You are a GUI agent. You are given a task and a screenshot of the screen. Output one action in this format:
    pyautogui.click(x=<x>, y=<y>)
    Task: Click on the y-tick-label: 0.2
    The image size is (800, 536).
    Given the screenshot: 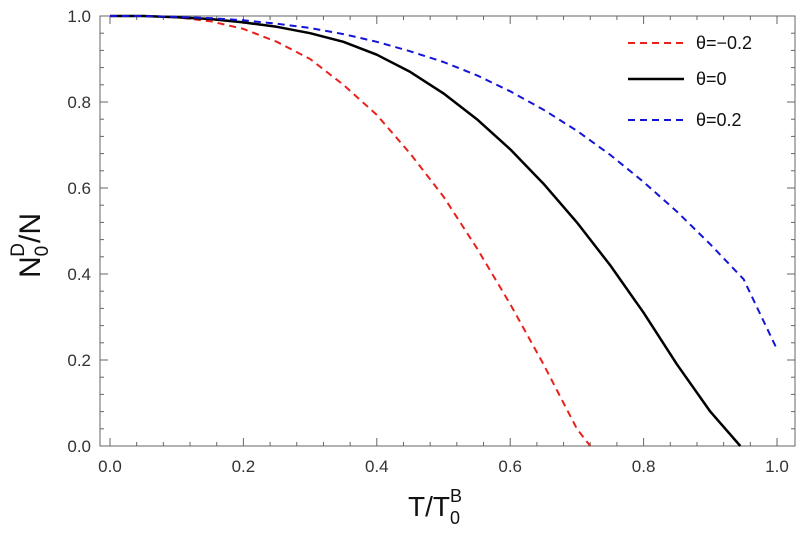 What is the action you would take?
    pyautogui.click(x=79, y=360)
    